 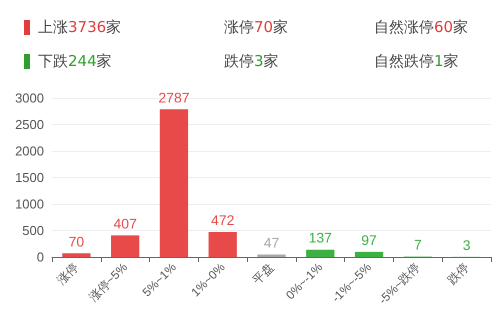 What do you see at coordinates (251, 61) in the screenshot?
I see `text: 跌停3家` at bounding box center [251, 61].